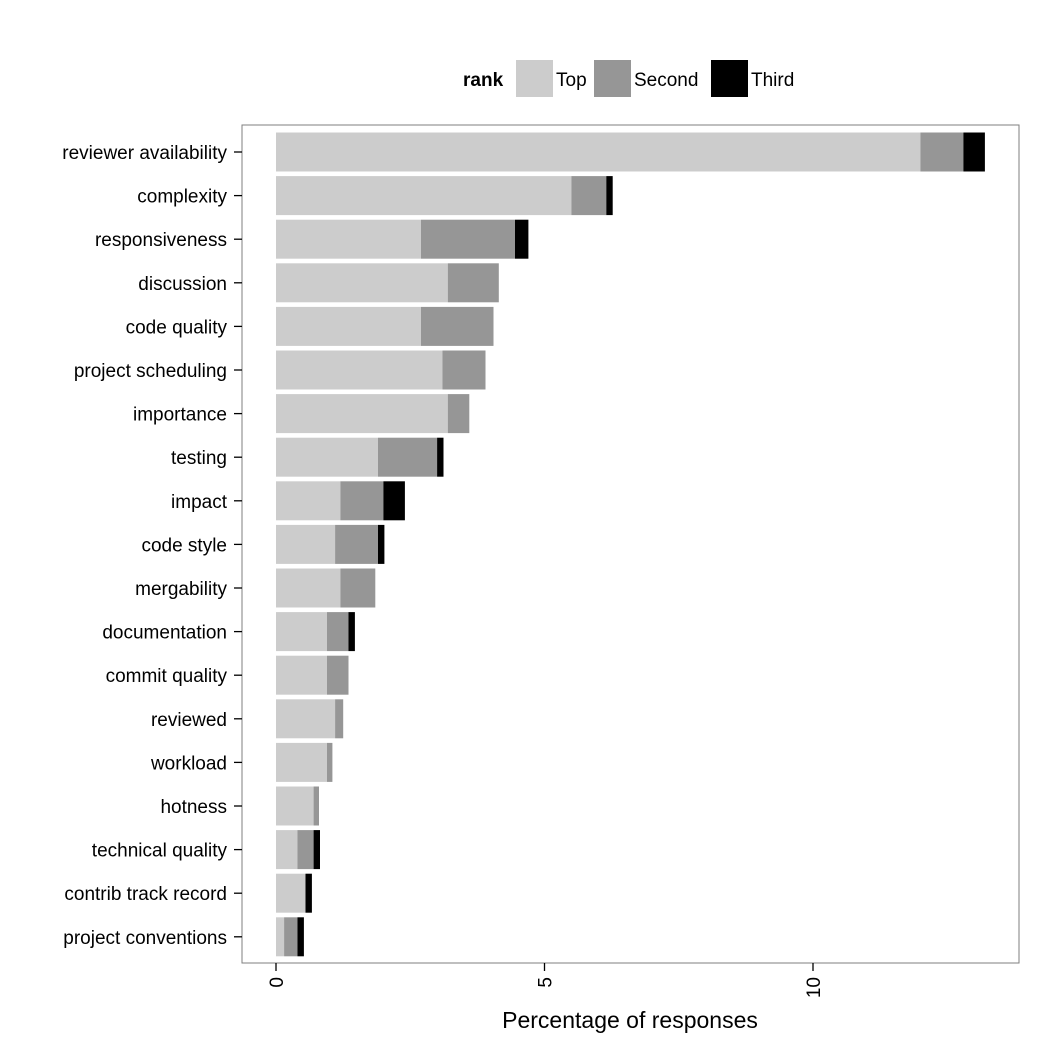 This screenshot has height=1050, width=1050. What do you see at coordinates (358, 588) in the screenshot?
I see `bar-mergability-second` at bounding box center [358, 588].